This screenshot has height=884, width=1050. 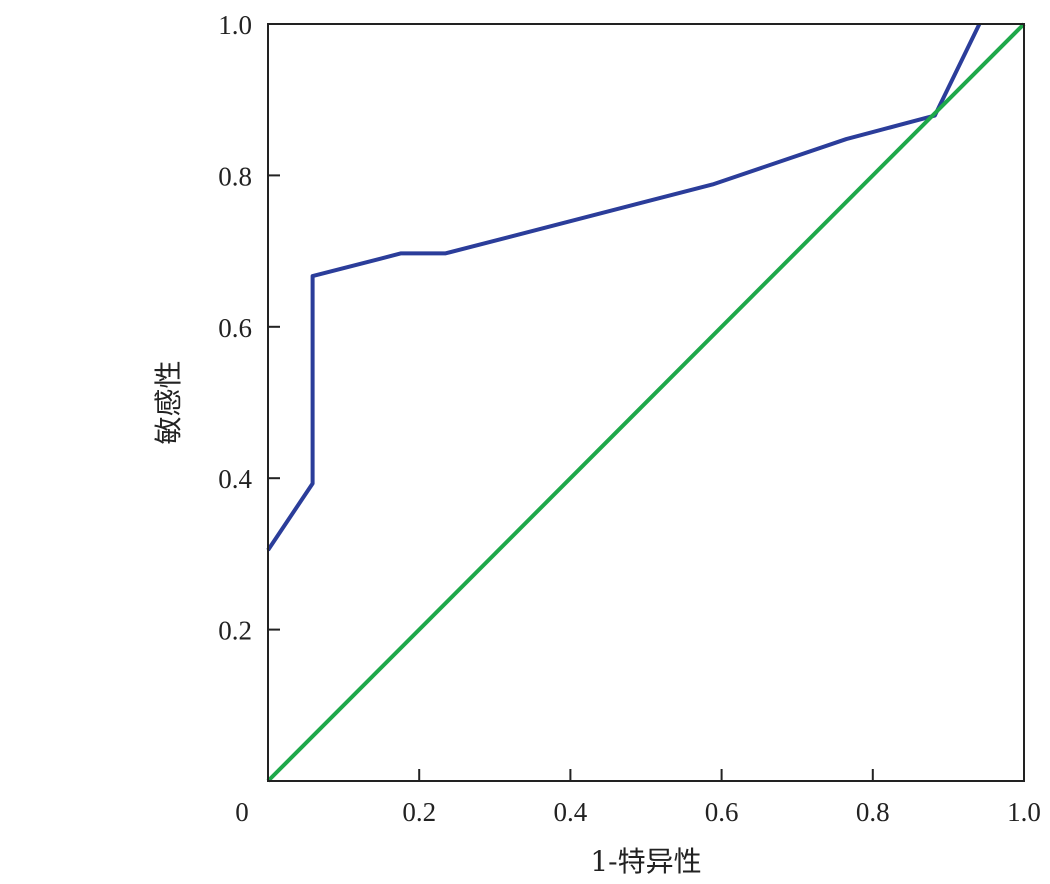 I want to click on x-axis-title: 1-特异性, so click(x=645, y=861).